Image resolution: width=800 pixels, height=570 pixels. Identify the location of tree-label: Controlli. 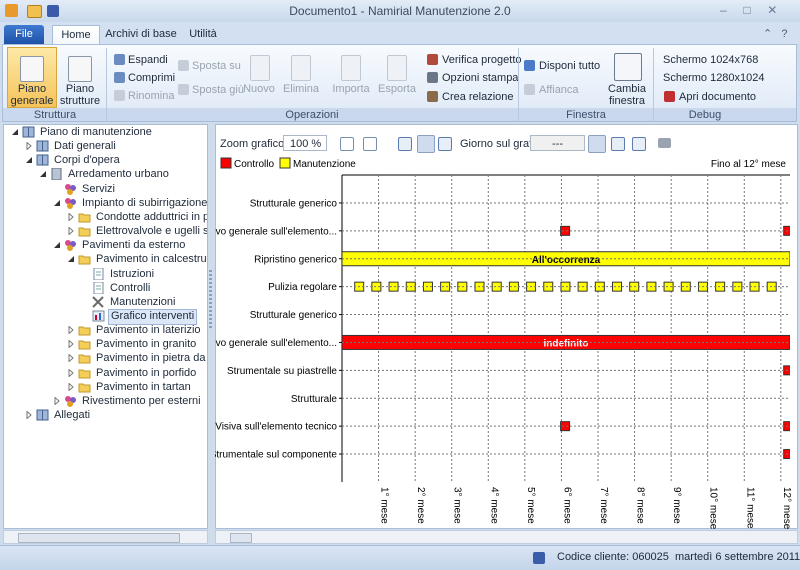
(130, 288).